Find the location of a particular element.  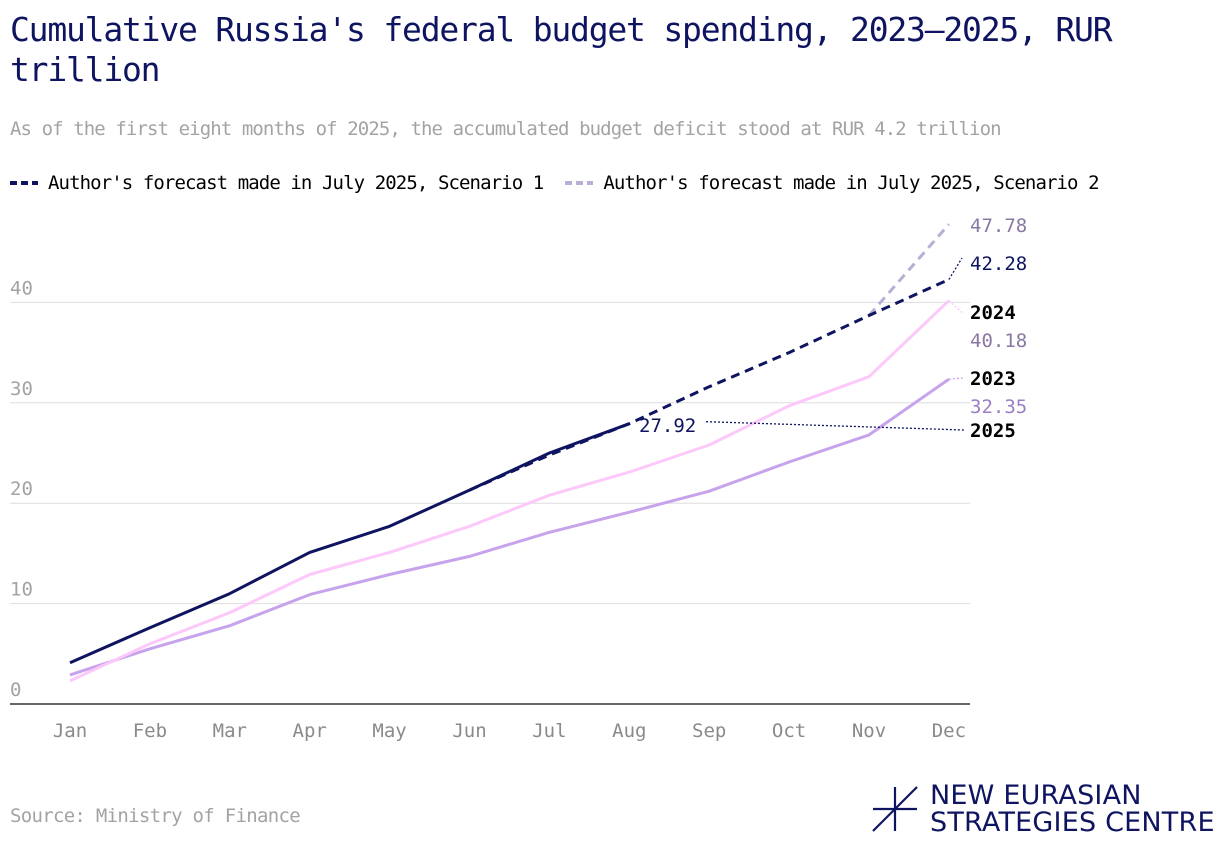

y-tick-label-10: 10 is located at coordinates (21, 590).